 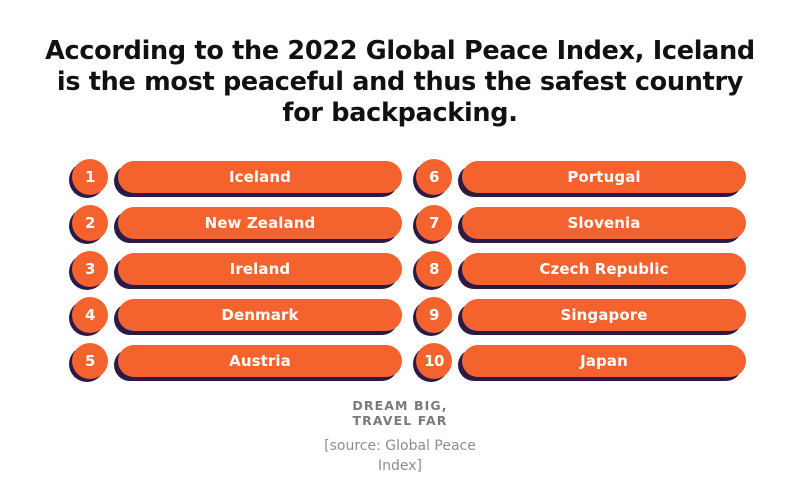 What do you see at coordinates (400, 405) in the screenshot?
I see `tagline-line-1: DREAM BIG,` at bounding box center [400, 405].